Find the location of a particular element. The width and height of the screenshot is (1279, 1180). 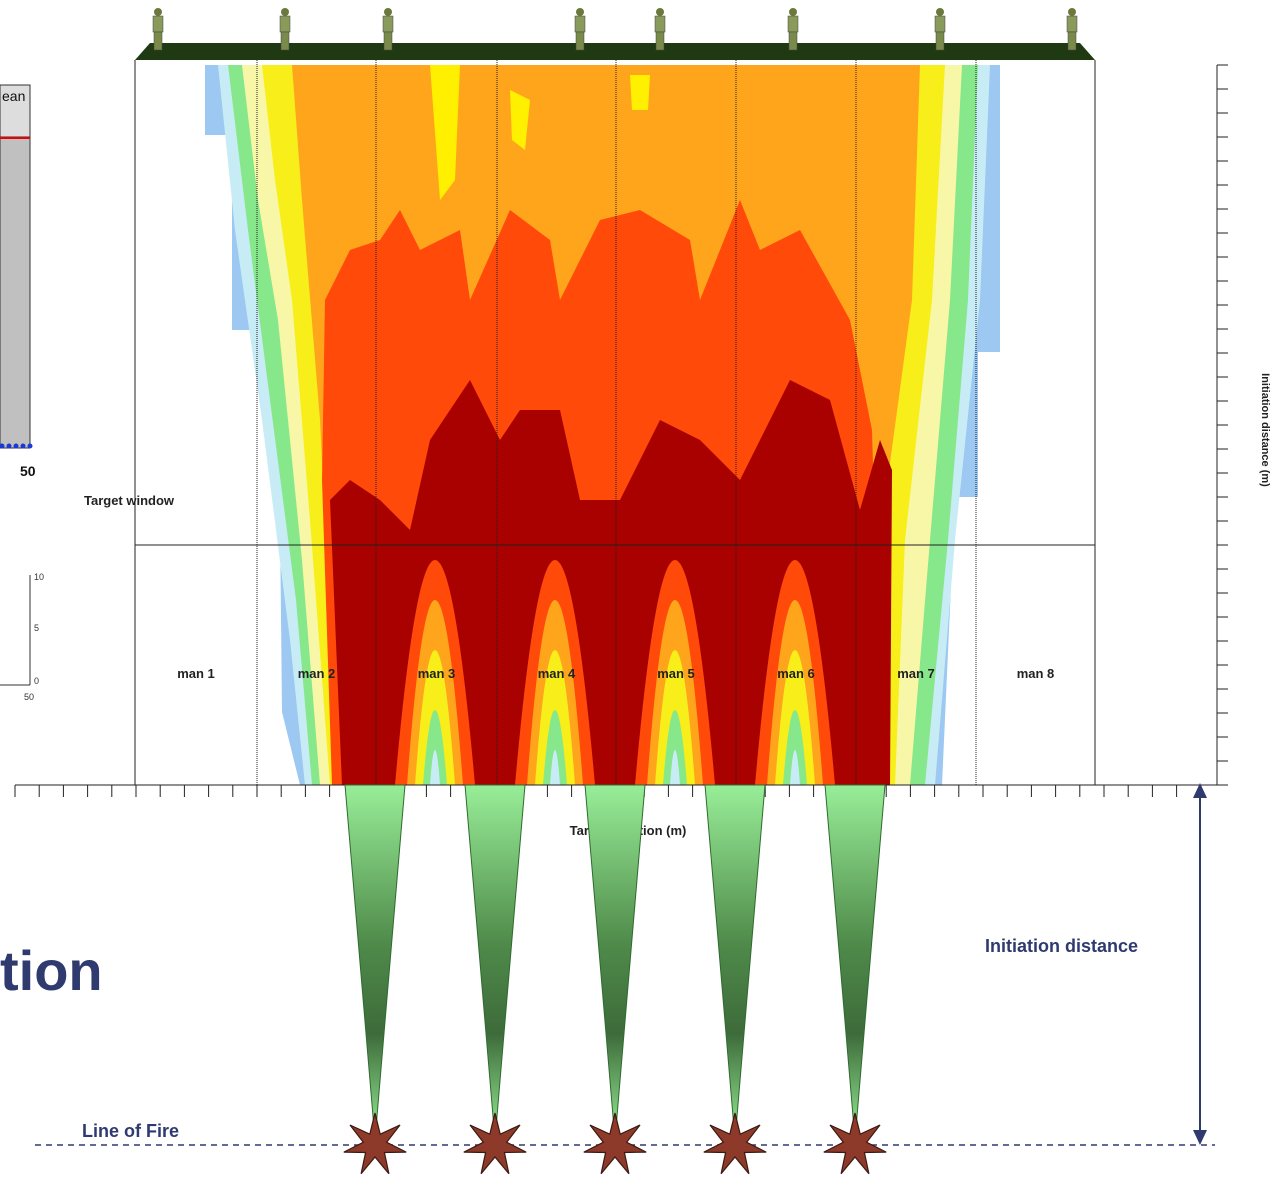

left-panel-x-label: 50 is located at coordinates (28, 471).